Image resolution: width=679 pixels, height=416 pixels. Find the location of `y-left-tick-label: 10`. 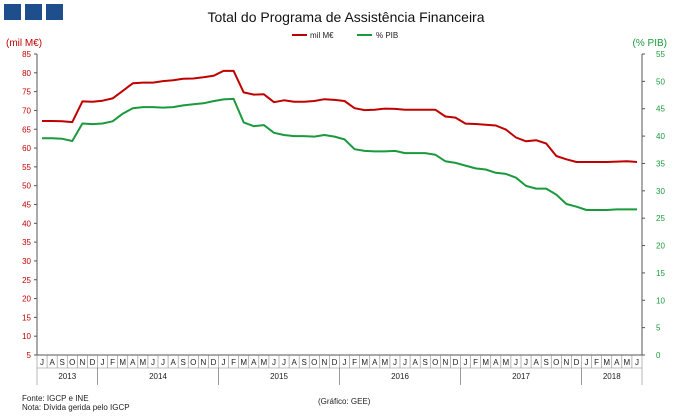

y-left-tick-label: 10 is located at coordinates (26, 336).